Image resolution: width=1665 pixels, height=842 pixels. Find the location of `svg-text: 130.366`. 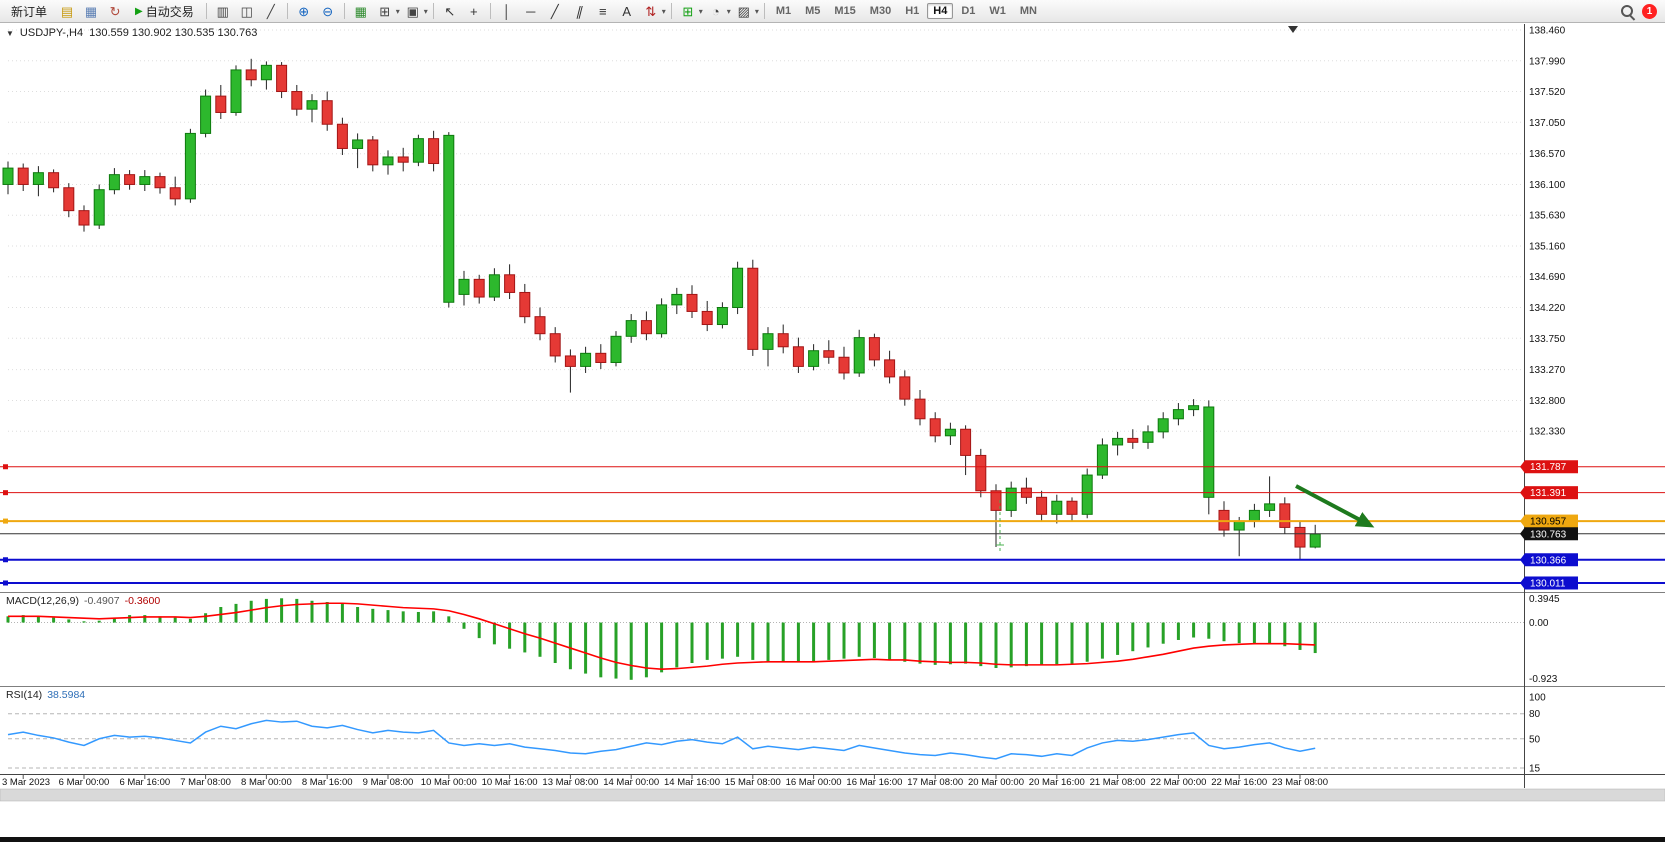

svg-text: 130.366 is located at coordinates (1548, 560).